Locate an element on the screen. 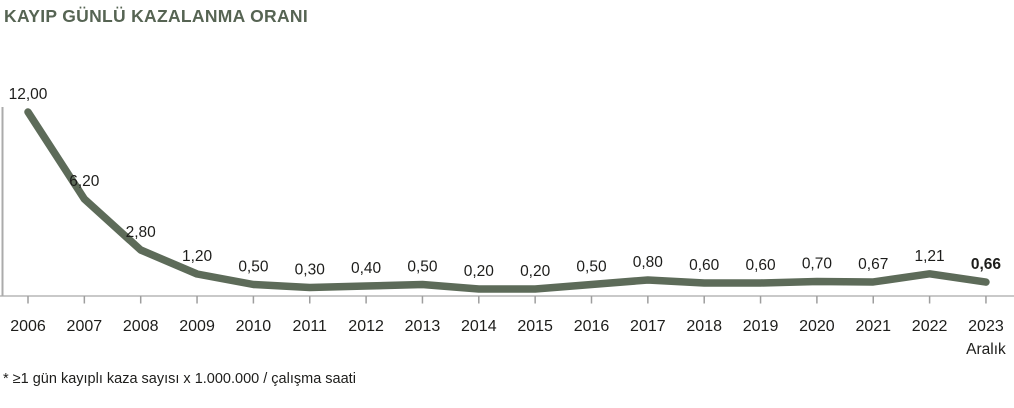 The width and height of the screenshot is (1014, 408). year-label: 2018 is located at coordinates (704, 326).